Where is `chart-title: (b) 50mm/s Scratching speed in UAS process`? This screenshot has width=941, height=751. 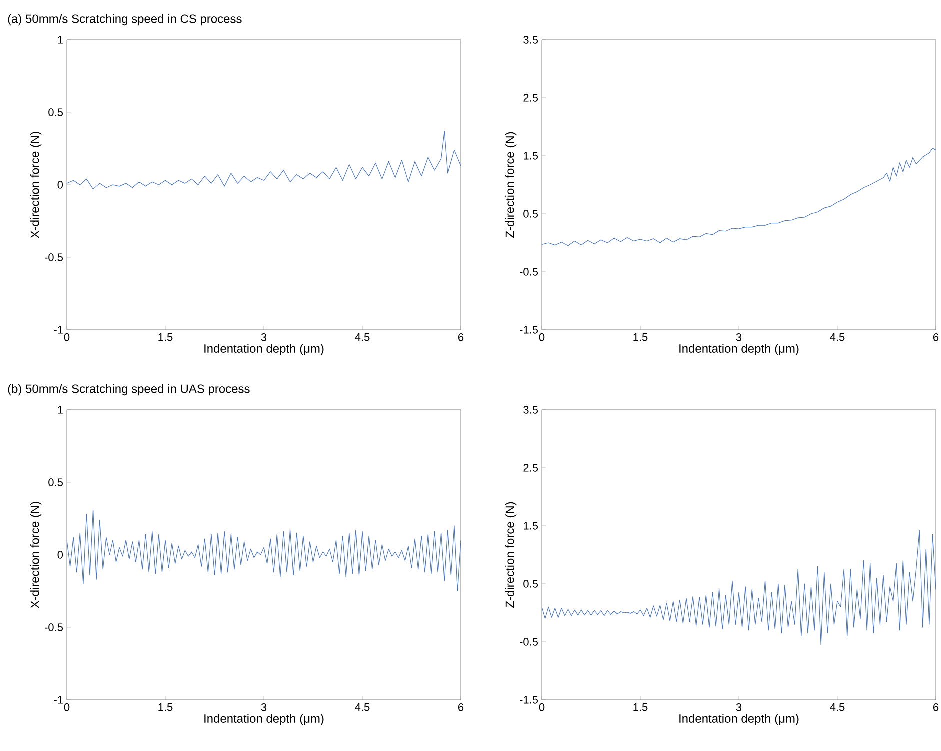
chart-title: (b) 50mm/s Scratching speed in UAS process is located at coordinates (129, 390).